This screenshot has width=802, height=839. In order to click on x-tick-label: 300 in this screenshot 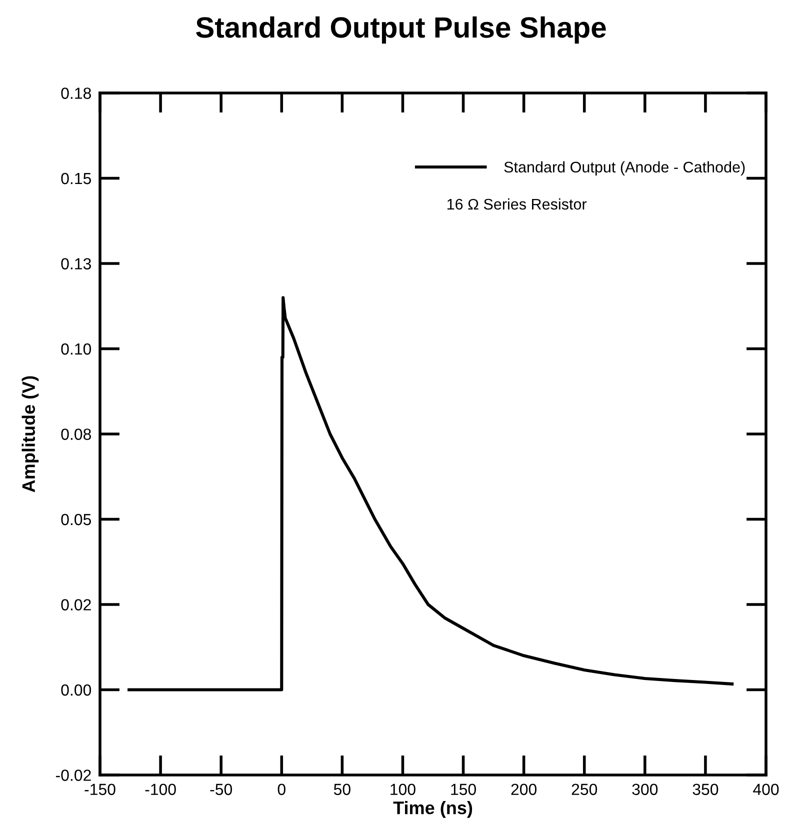, I will do `click(645, 790)`.